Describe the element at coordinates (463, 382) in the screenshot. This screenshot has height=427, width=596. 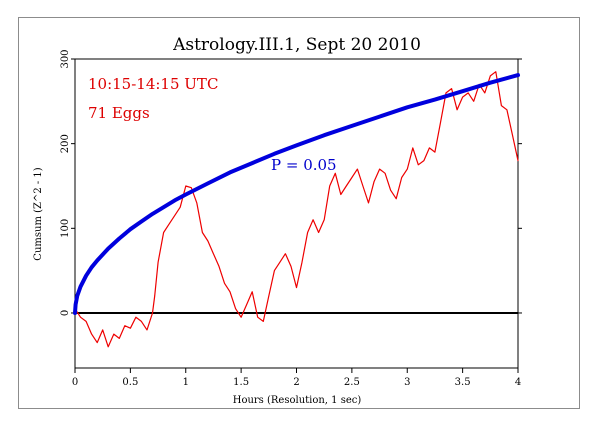
I see `x-tick-label: 3.5` at that location.